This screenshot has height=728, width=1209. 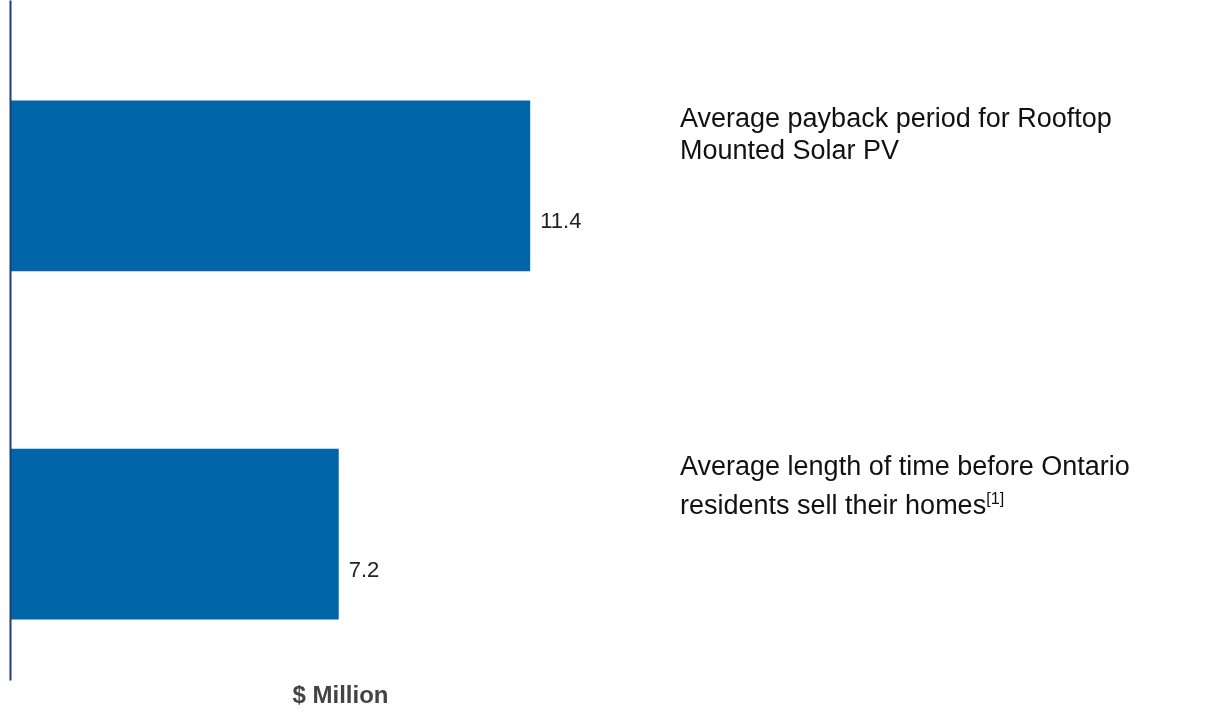 I want to click on data-label: 7.2, so click(x=364, y=569).